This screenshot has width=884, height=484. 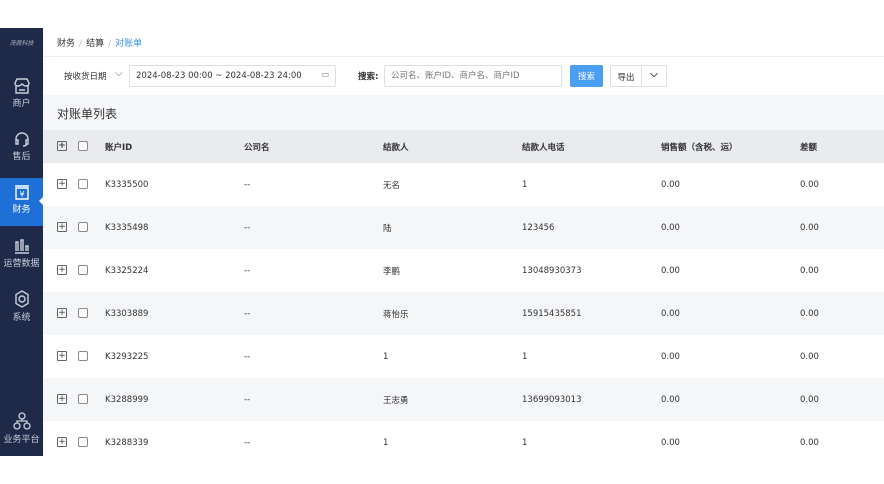 I want to click on sidebar-item-label: 商户, so click(x=21, y=104).